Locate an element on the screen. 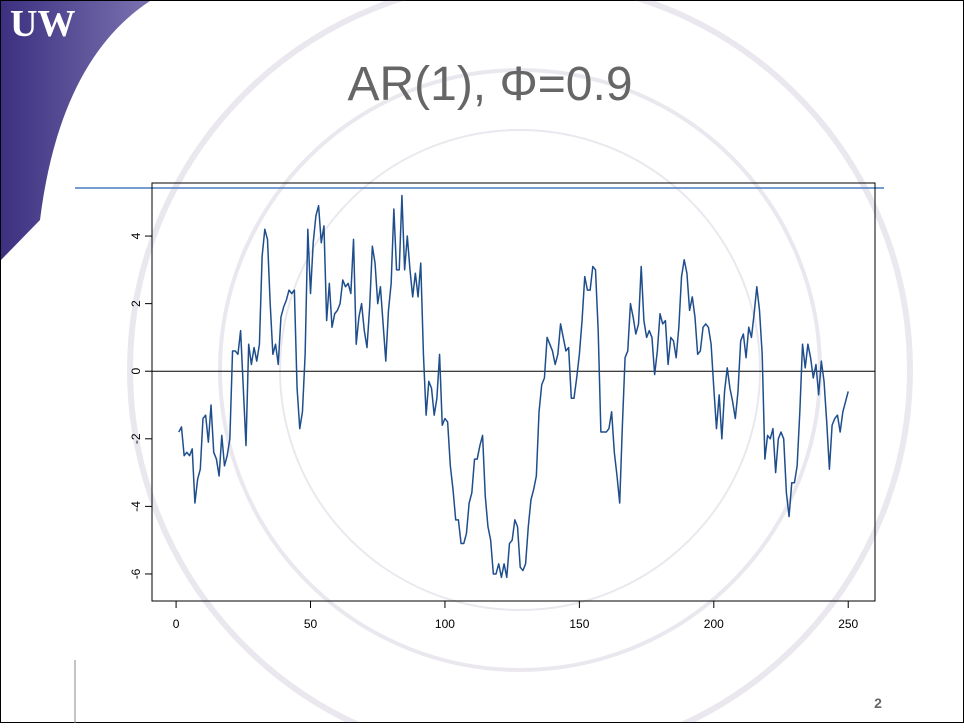 The image size is (964, 728). y-tick-label: -6 is located at coordinates (136, 573).